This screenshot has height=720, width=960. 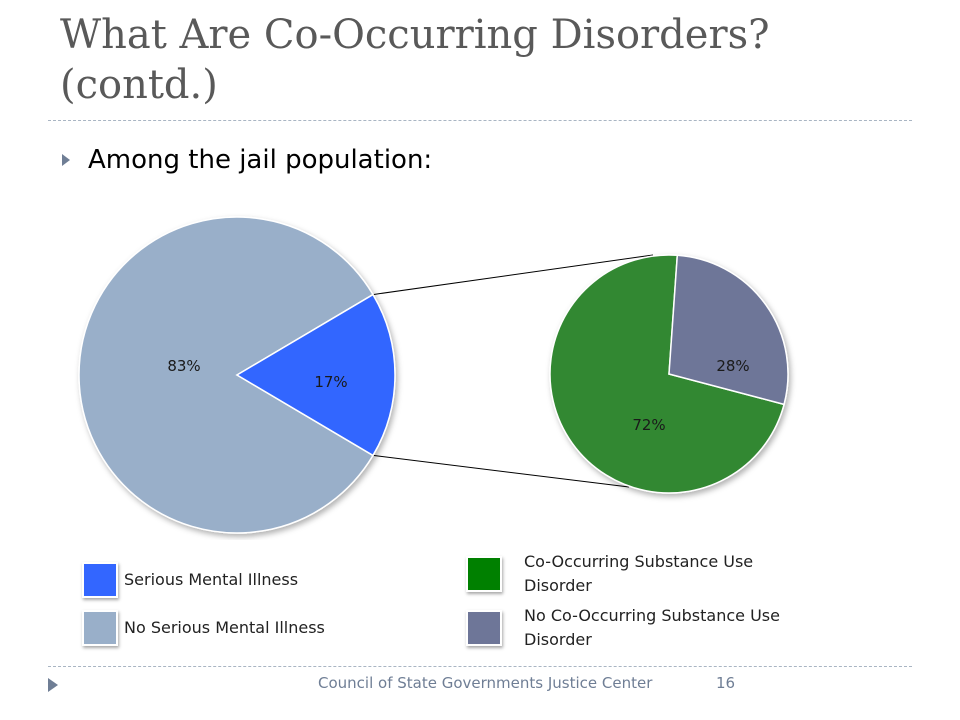 What do you see at coordinates (639, 573) in the screenshot?
I see `legend-label: Co-Occurring Substance Use Disorder` at bounding box center [639, 573].